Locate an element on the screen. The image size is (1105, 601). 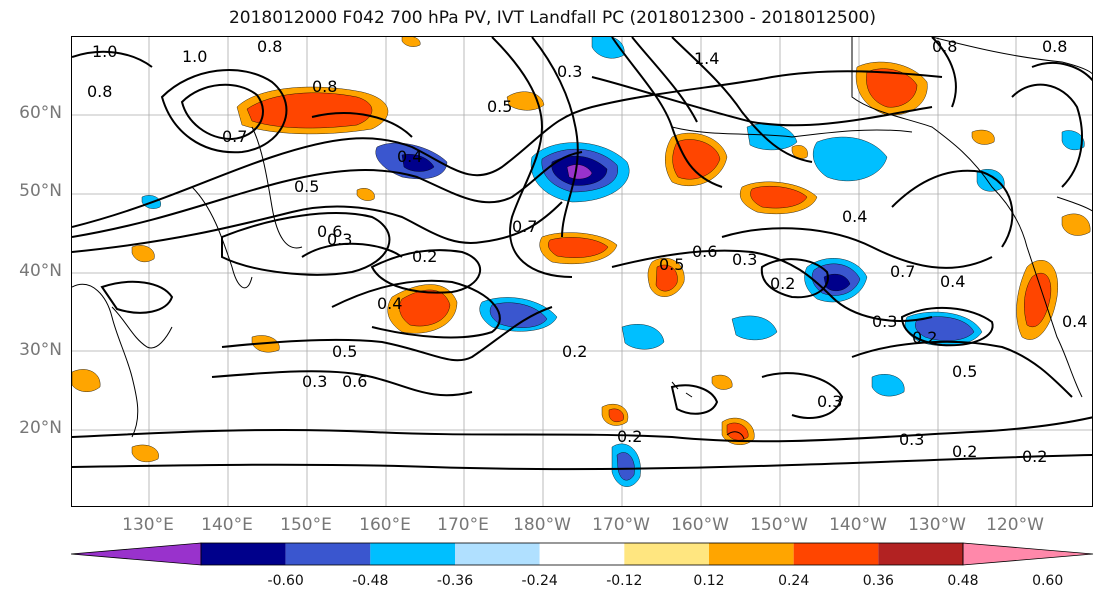
lon-label-130w: 130°W is located at coordinates (937, 525).